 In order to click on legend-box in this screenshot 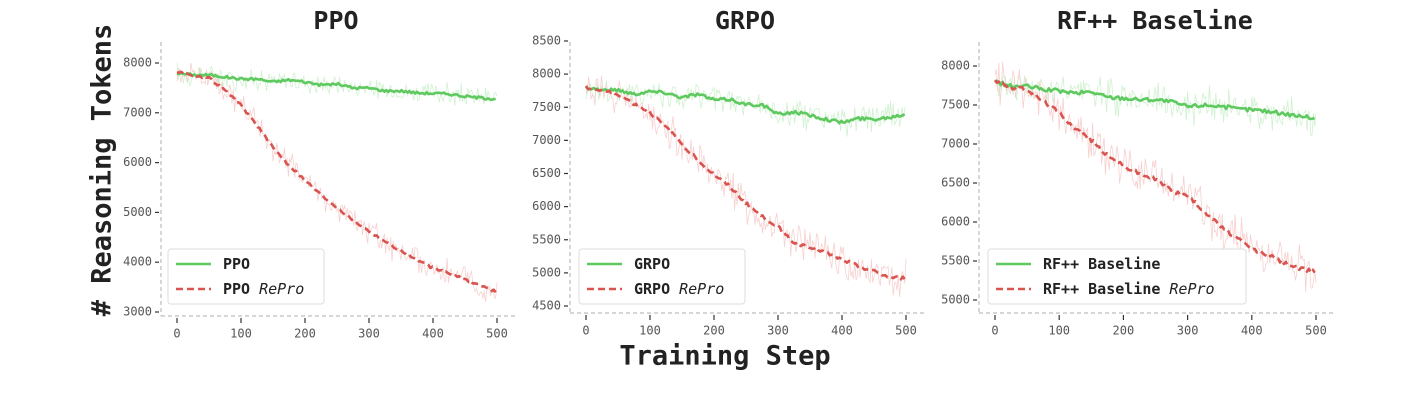, I will do `click(1117, 276)`.